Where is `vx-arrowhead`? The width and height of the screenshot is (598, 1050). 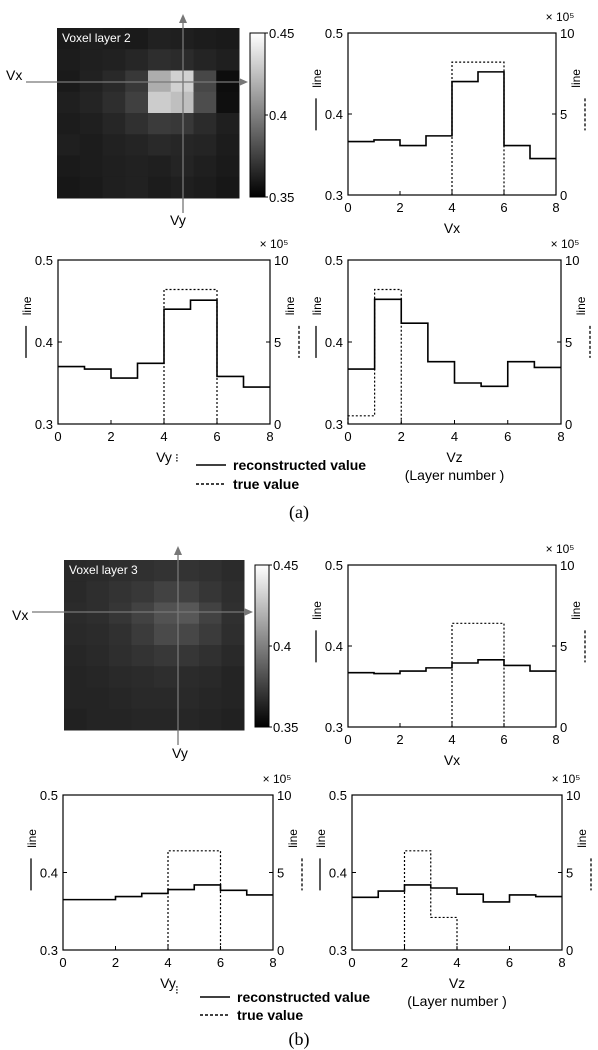
vx-arrowhead is located at coordinates (248, 612).